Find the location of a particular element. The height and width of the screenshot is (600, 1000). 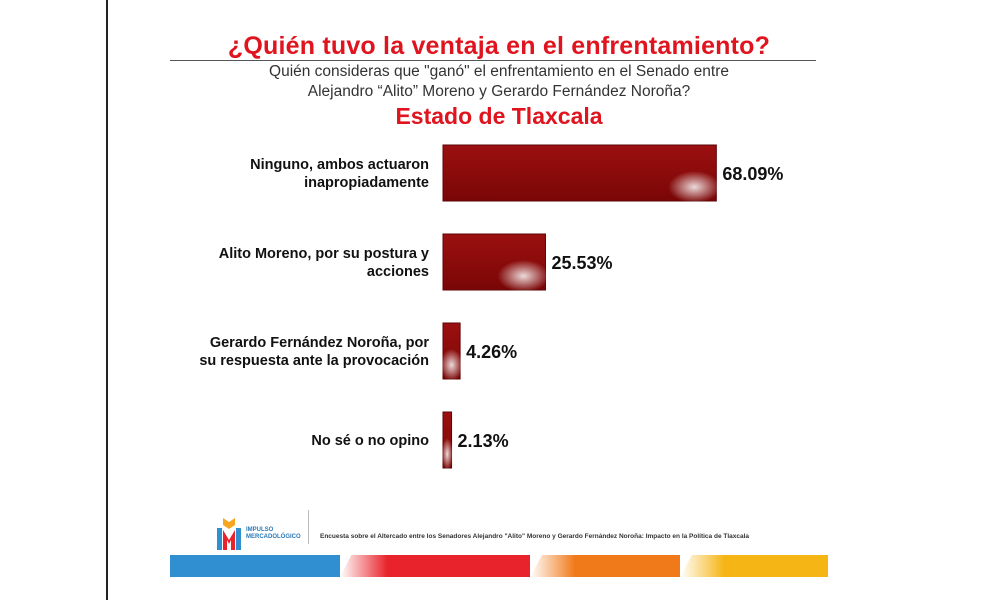

logo-text: IMPULSO MERCADOLÓGICO is located at coordinates (273, 533).